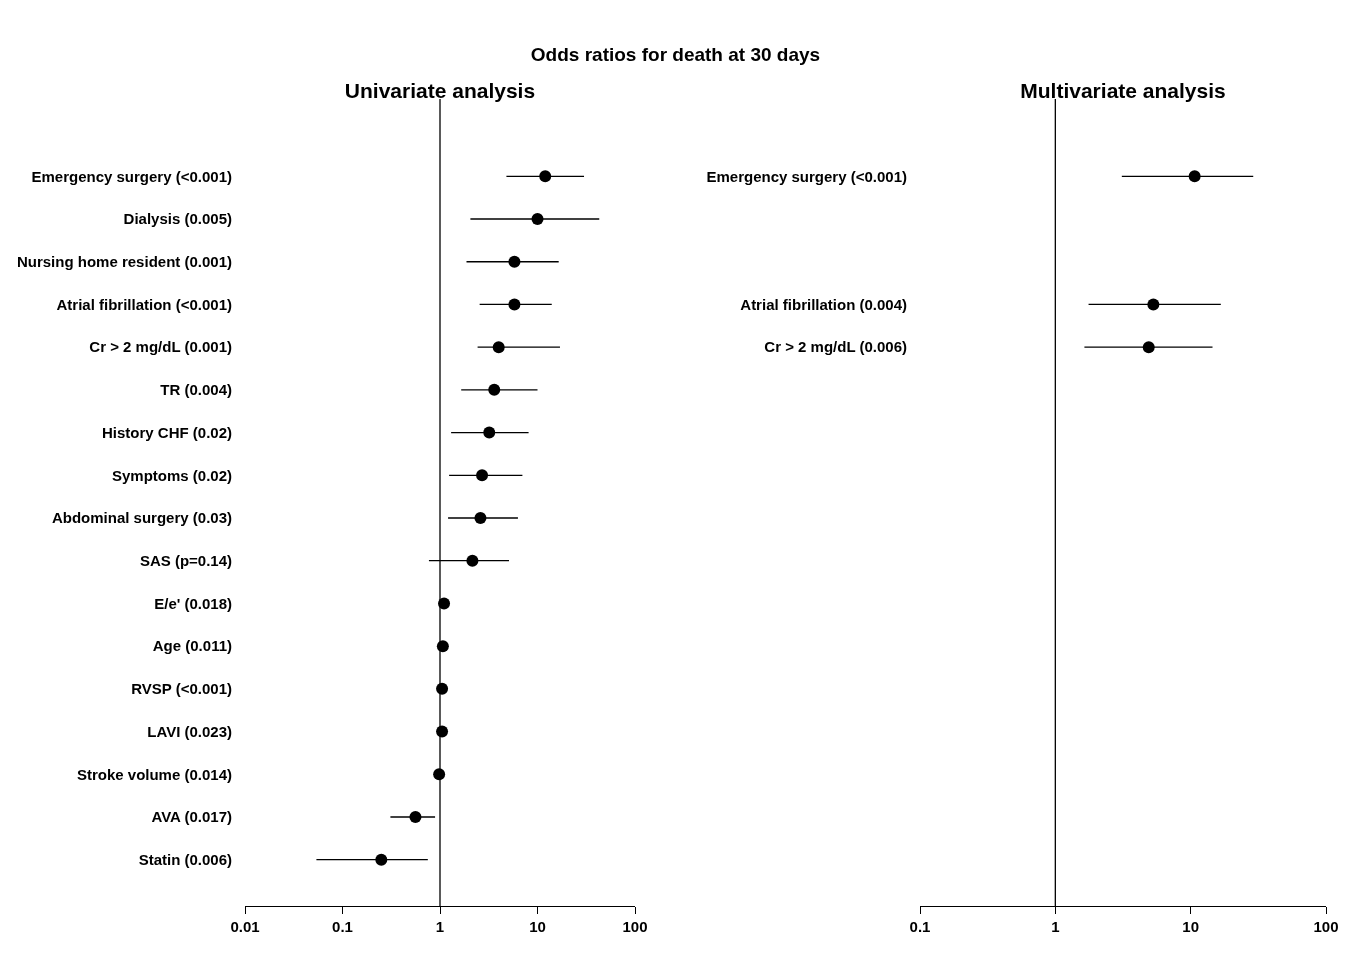 The height and width of the screenshot is (955, 1351). Describe the element at coordinates (196, 390) in the screenshot. I see `y-tick-label: TR (0.004)` at that location.